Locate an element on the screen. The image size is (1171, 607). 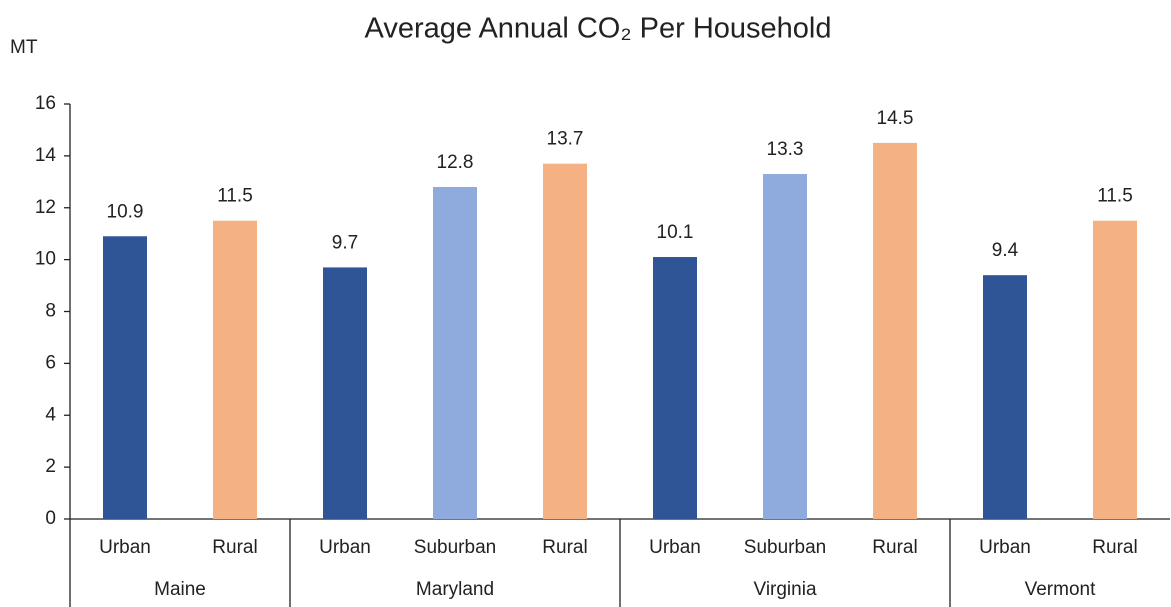
y-tick-label: 6 is located at coordinates (50, 362).